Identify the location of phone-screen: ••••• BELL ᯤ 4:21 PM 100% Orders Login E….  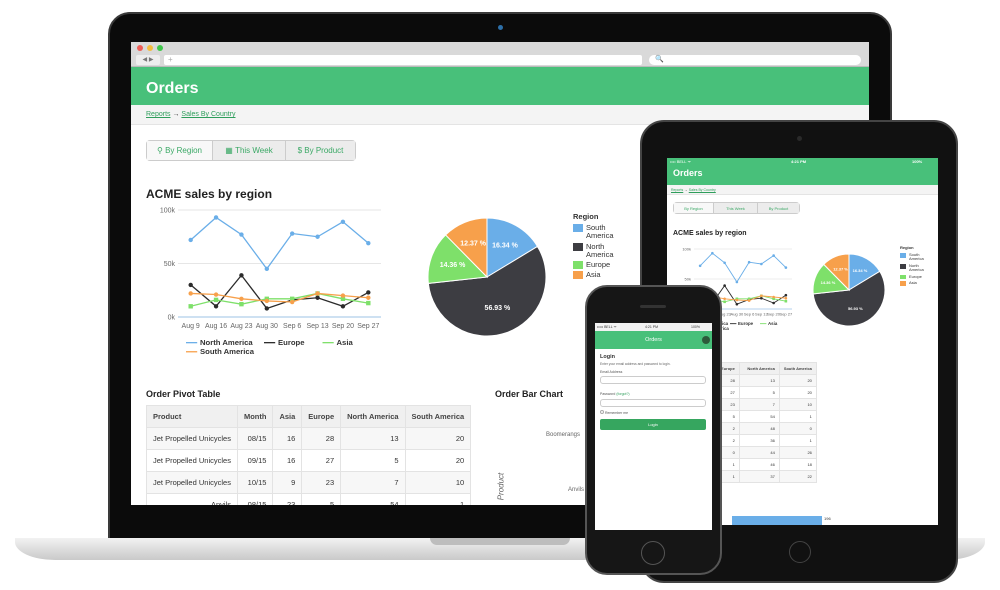
(653, 426).